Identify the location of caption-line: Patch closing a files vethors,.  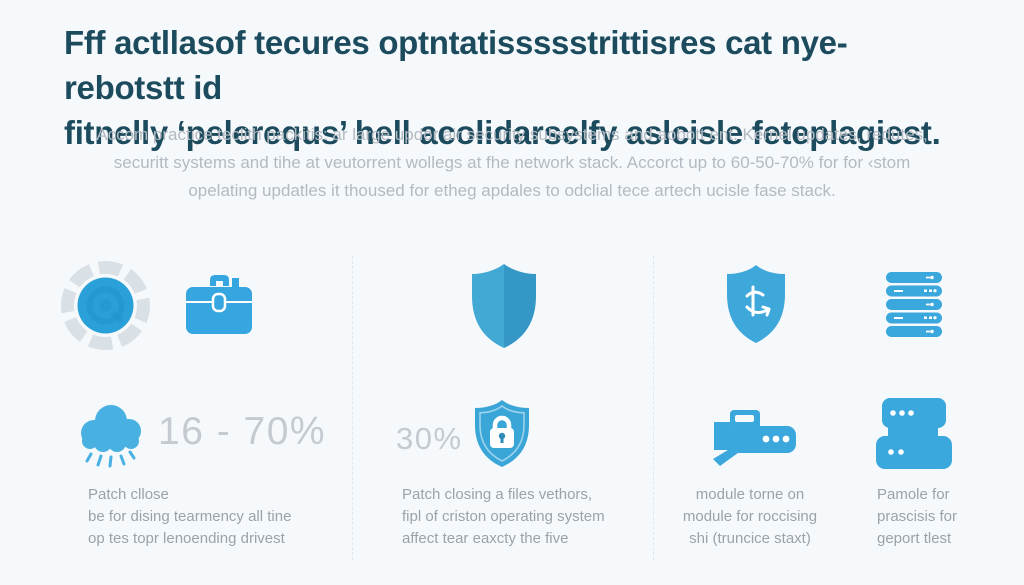
(497, 494).